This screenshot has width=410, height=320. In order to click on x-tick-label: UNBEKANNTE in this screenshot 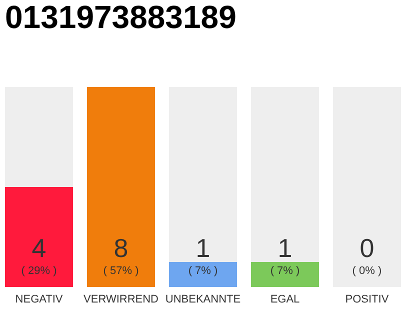, I will do `click(203, 300)`.